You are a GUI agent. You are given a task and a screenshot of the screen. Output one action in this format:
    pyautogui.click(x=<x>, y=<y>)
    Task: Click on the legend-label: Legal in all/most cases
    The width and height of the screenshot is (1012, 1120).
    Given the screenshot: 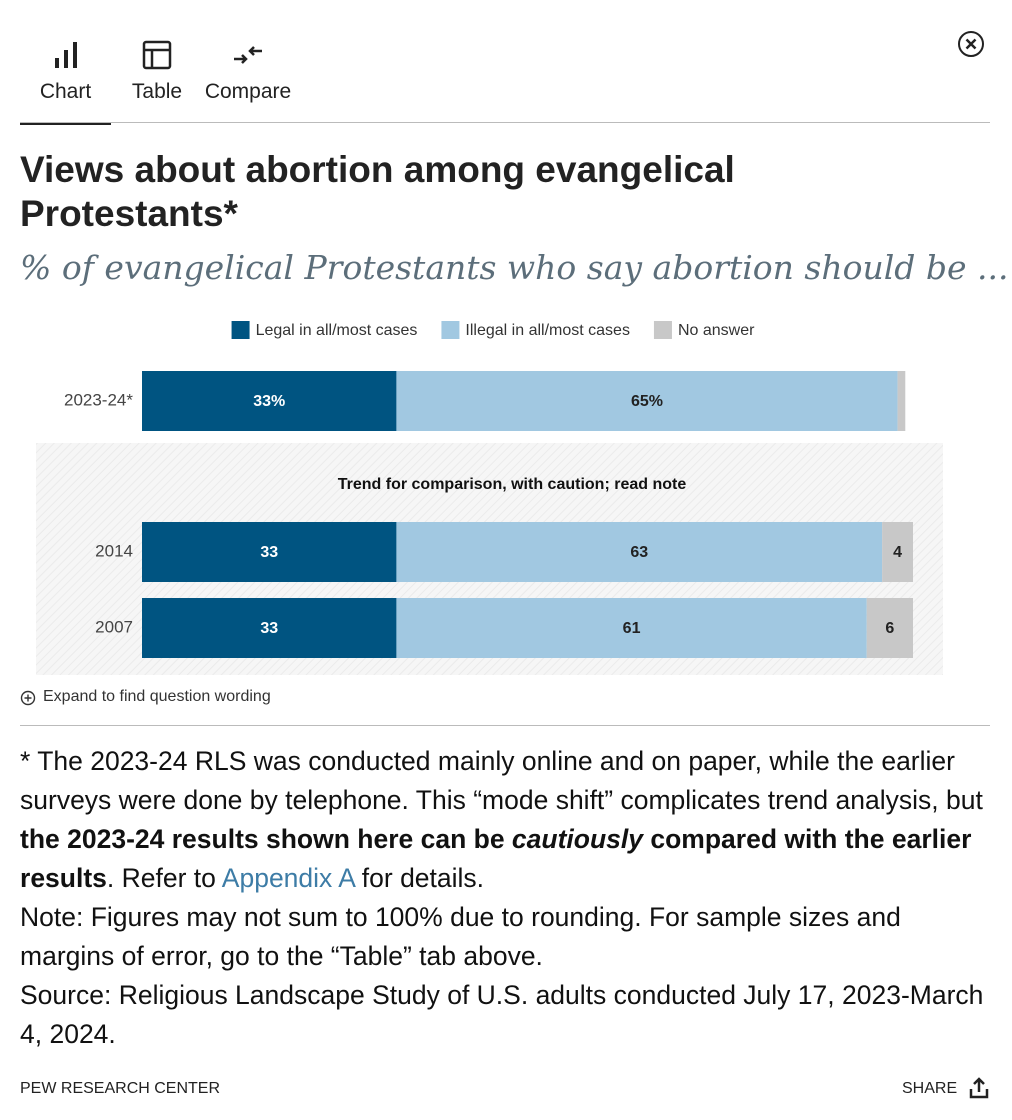 What is the action you would take?
    pyautogui.click(x=337, y=330)
    